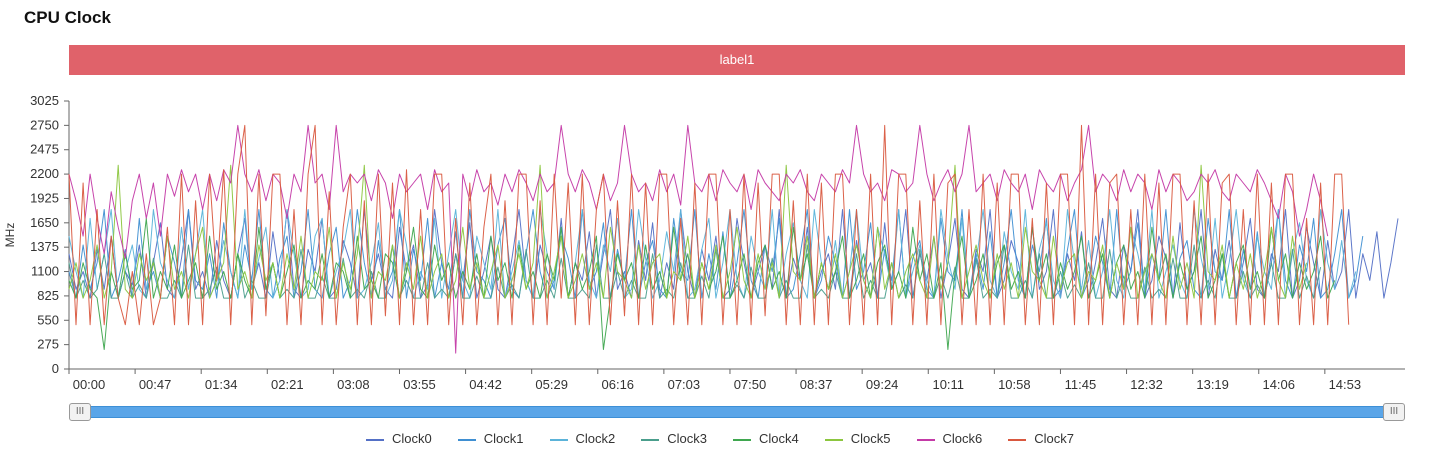  I want to click on legend-item-clock5: Clock5, so click(857, 438).